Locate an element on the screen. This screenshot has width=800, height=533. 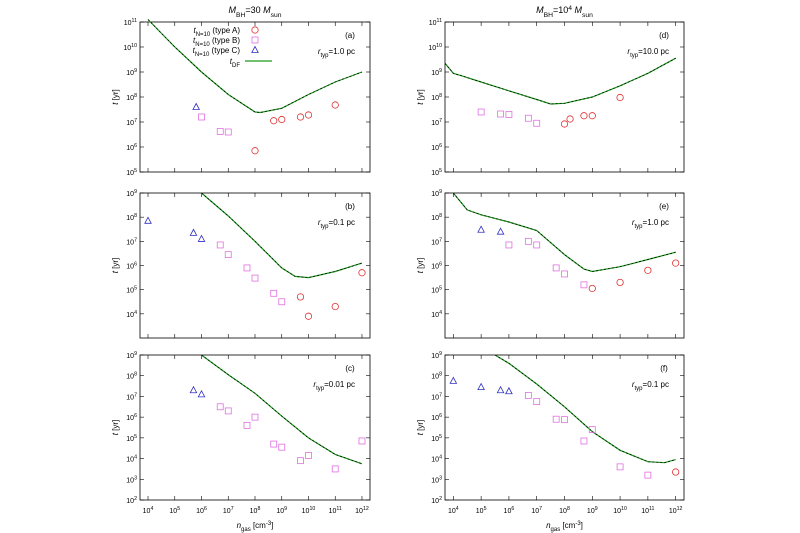
legend-marker-c is located at coordinates (255, 49).